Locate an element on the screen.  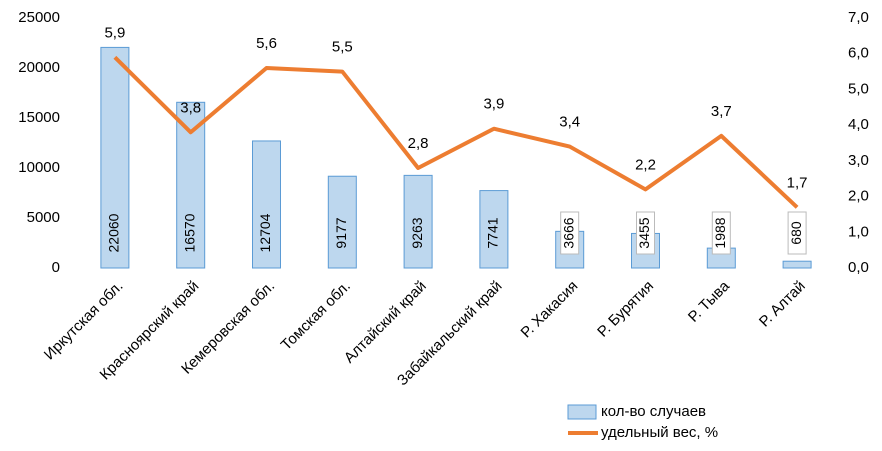
x-tick-label: Алтайский край is located at coordinates (385, 322).